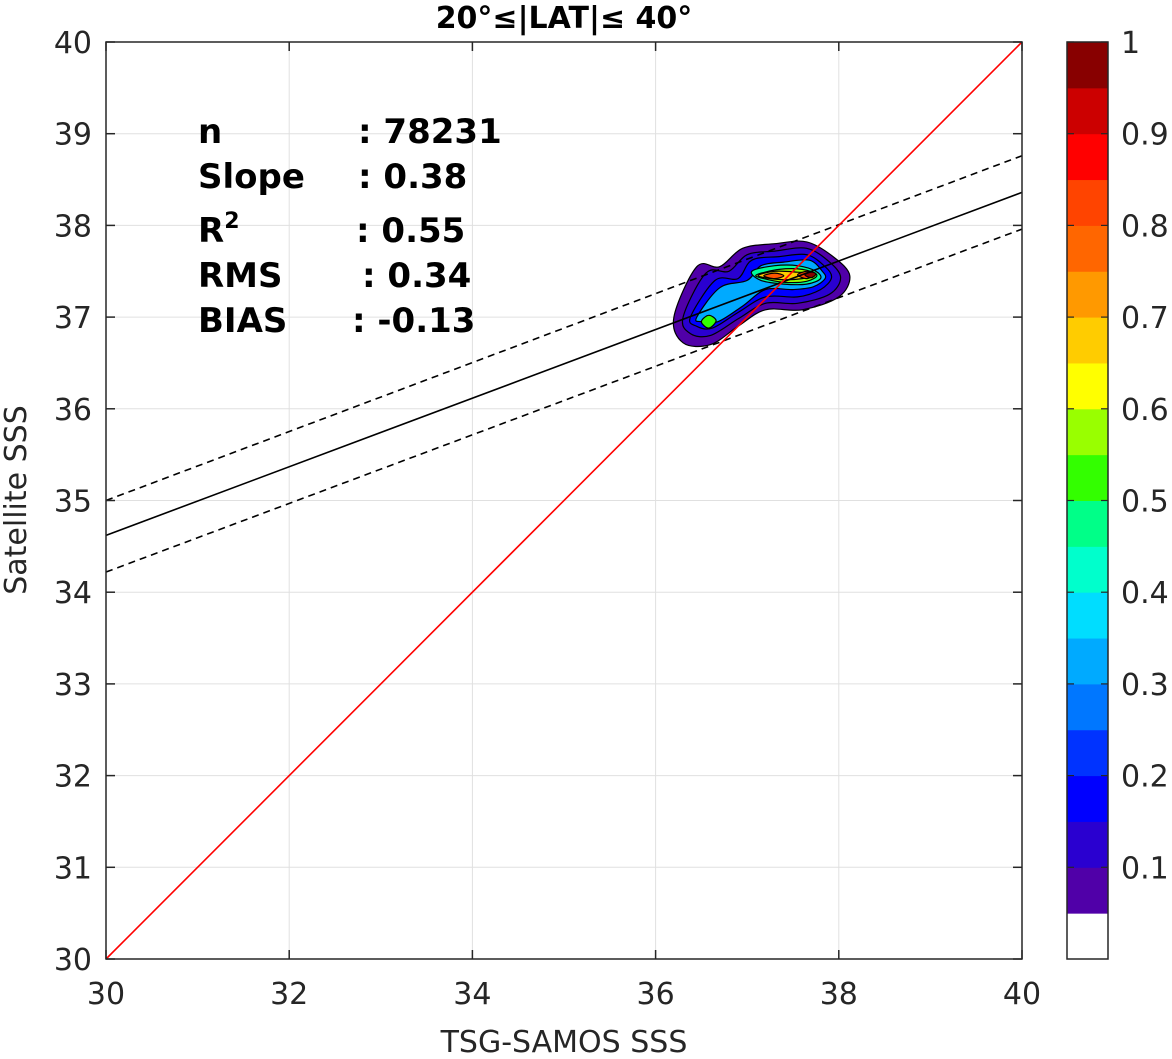 Image resolution: width=1172 pixels, height=1059 pixels. I want to click on stat-value-bias: : -0.13, so click(413, 321).